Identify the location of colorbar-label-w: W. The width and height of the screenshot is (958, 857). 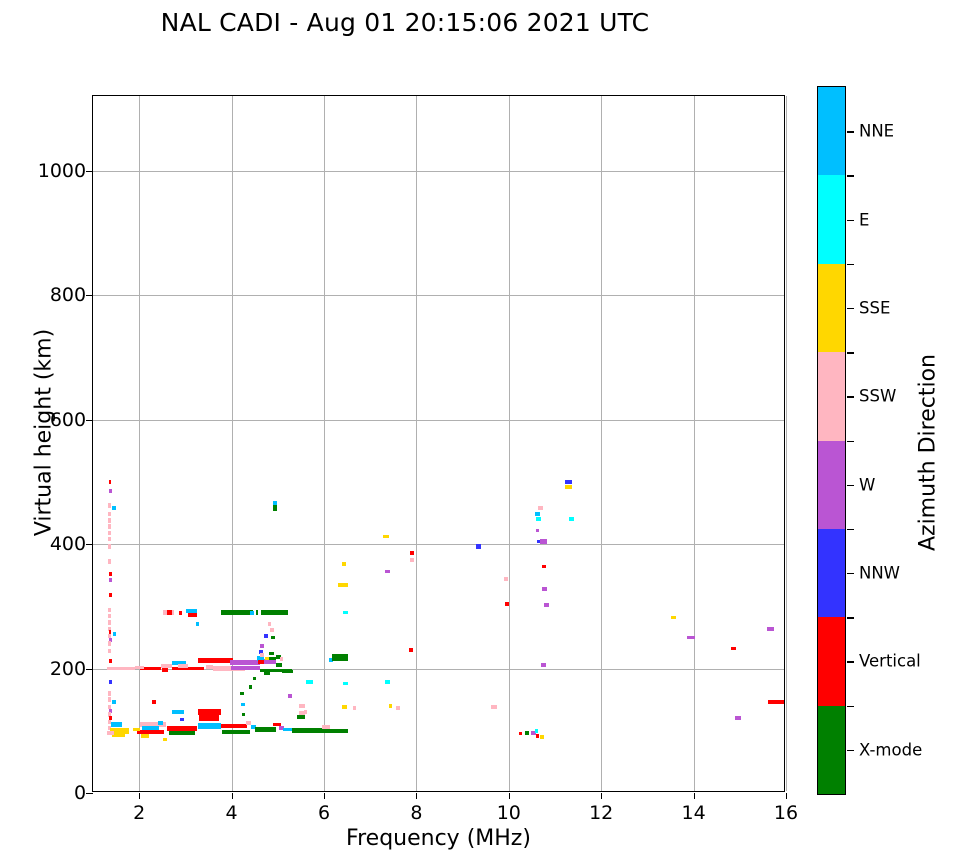
(867, 485).